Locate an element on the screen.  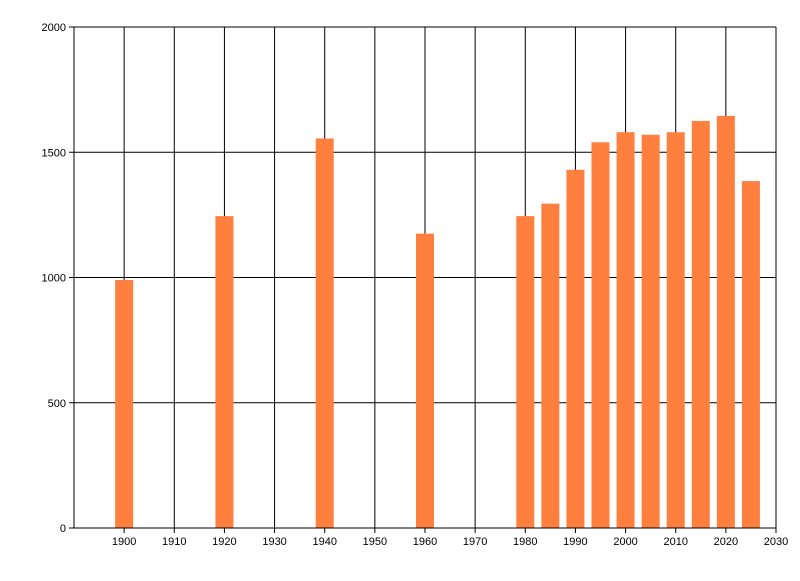
bar-1990 is located at coordinates (575, 348).